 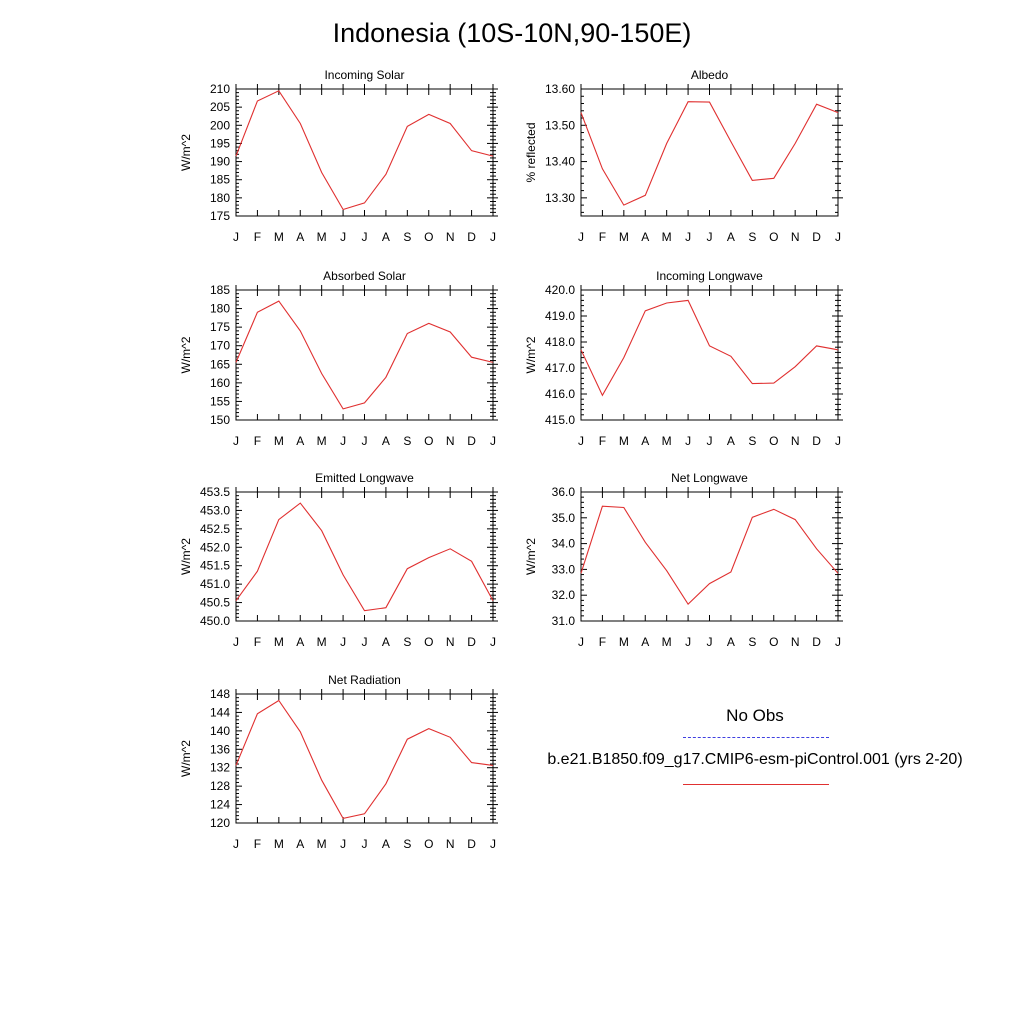 What do you see at coordinates (220, 107) in the screenshot?
I see `y-tick-label: 205` at bounding box center [220, 107].